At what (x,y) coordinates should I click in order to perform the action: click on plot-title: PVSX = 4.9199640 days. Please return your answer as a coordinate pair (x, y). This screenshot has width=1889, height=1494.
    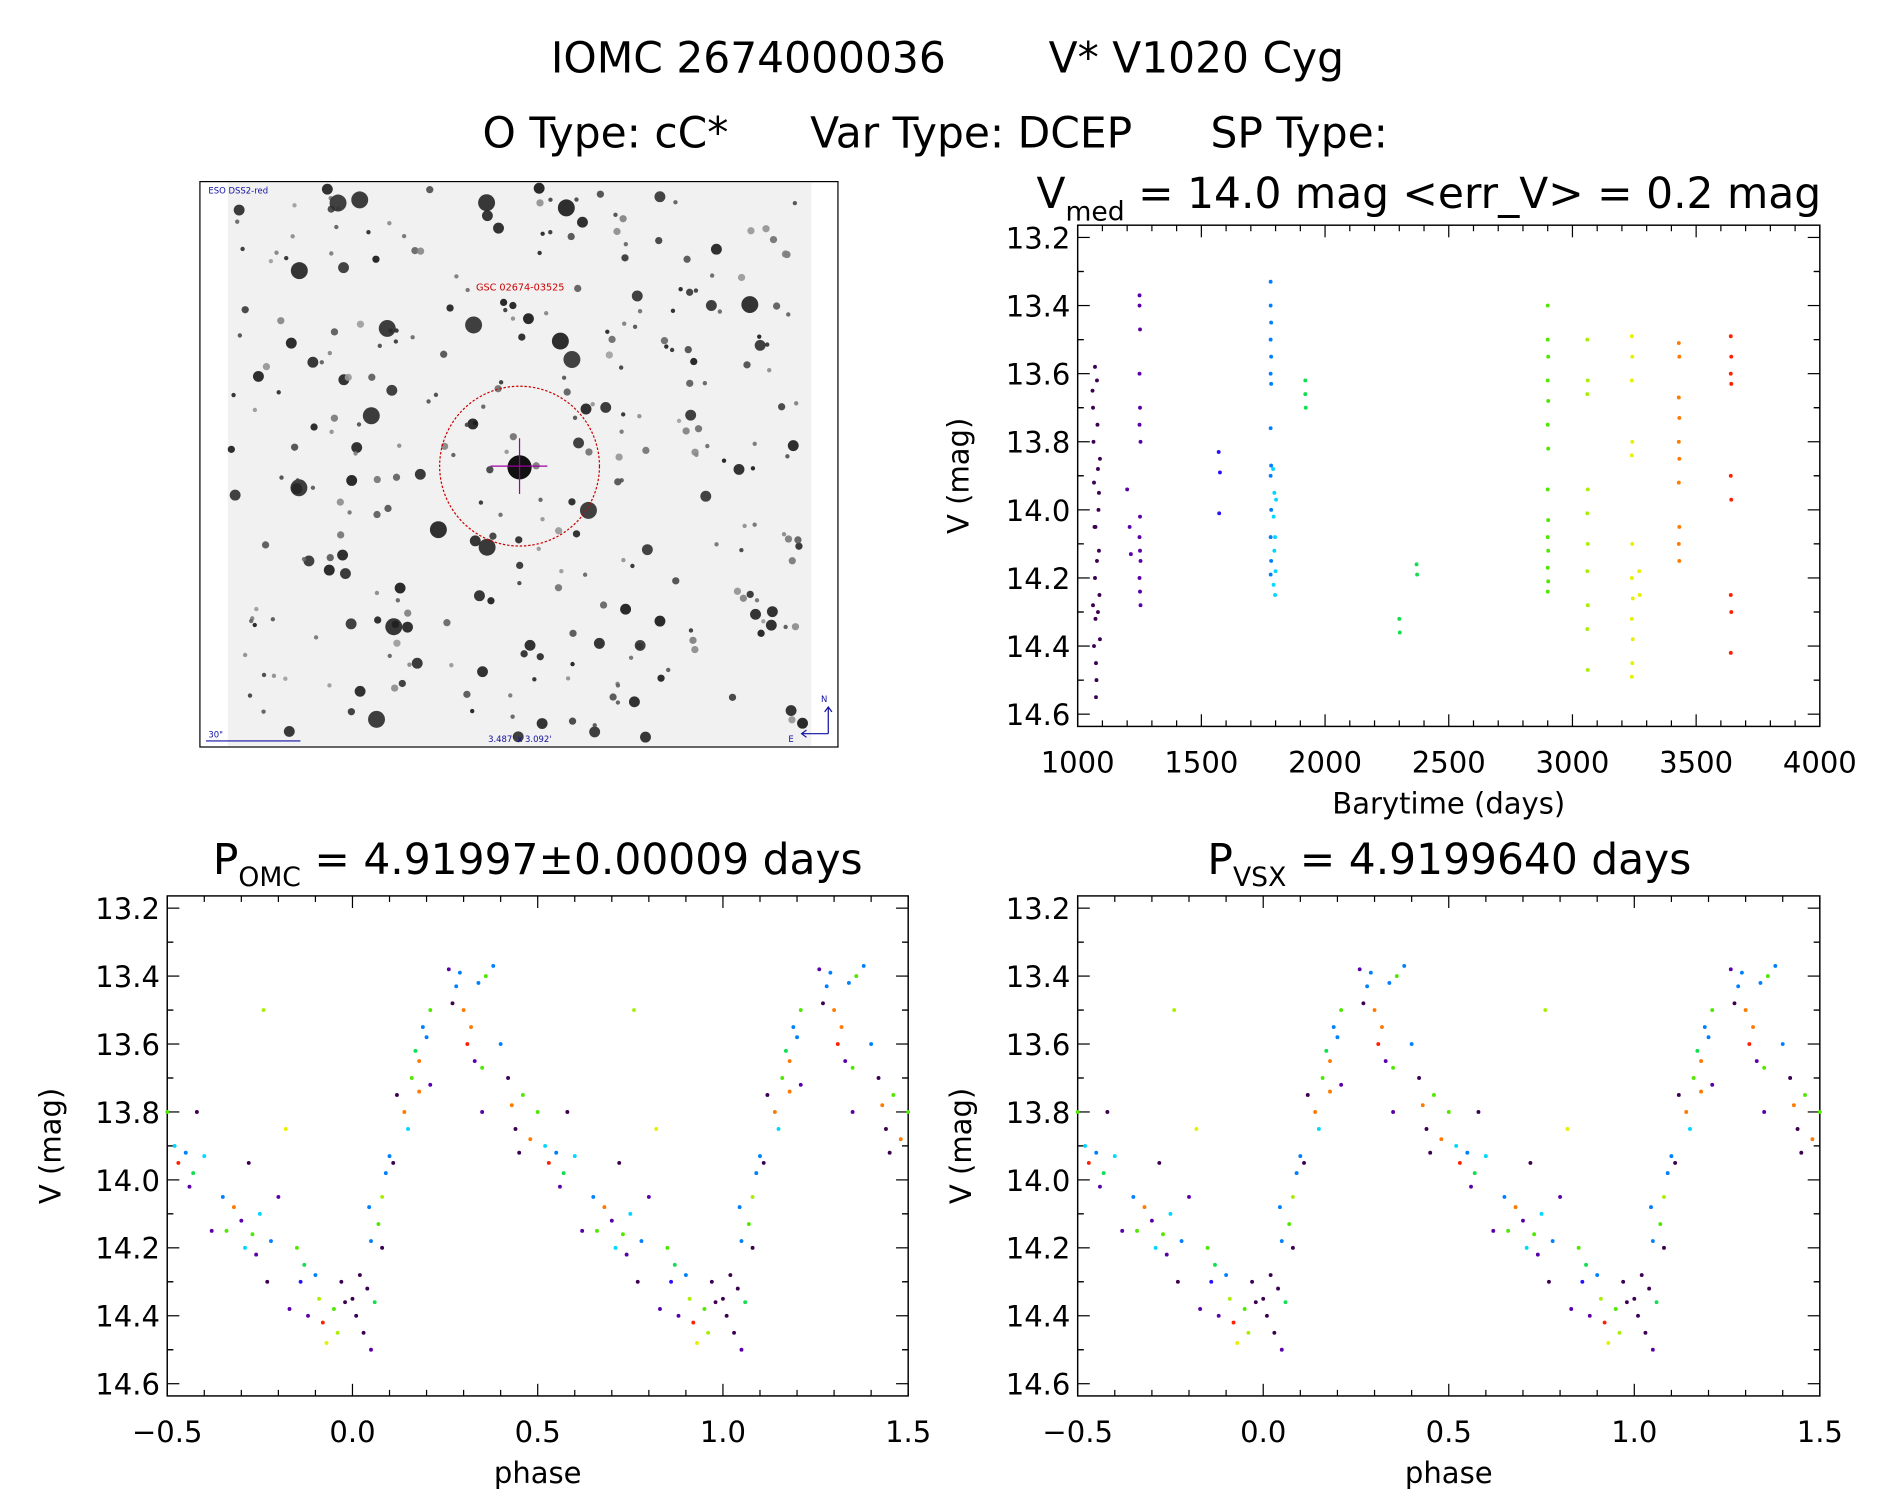
    Looking at the image, I should click on (1449, 864).